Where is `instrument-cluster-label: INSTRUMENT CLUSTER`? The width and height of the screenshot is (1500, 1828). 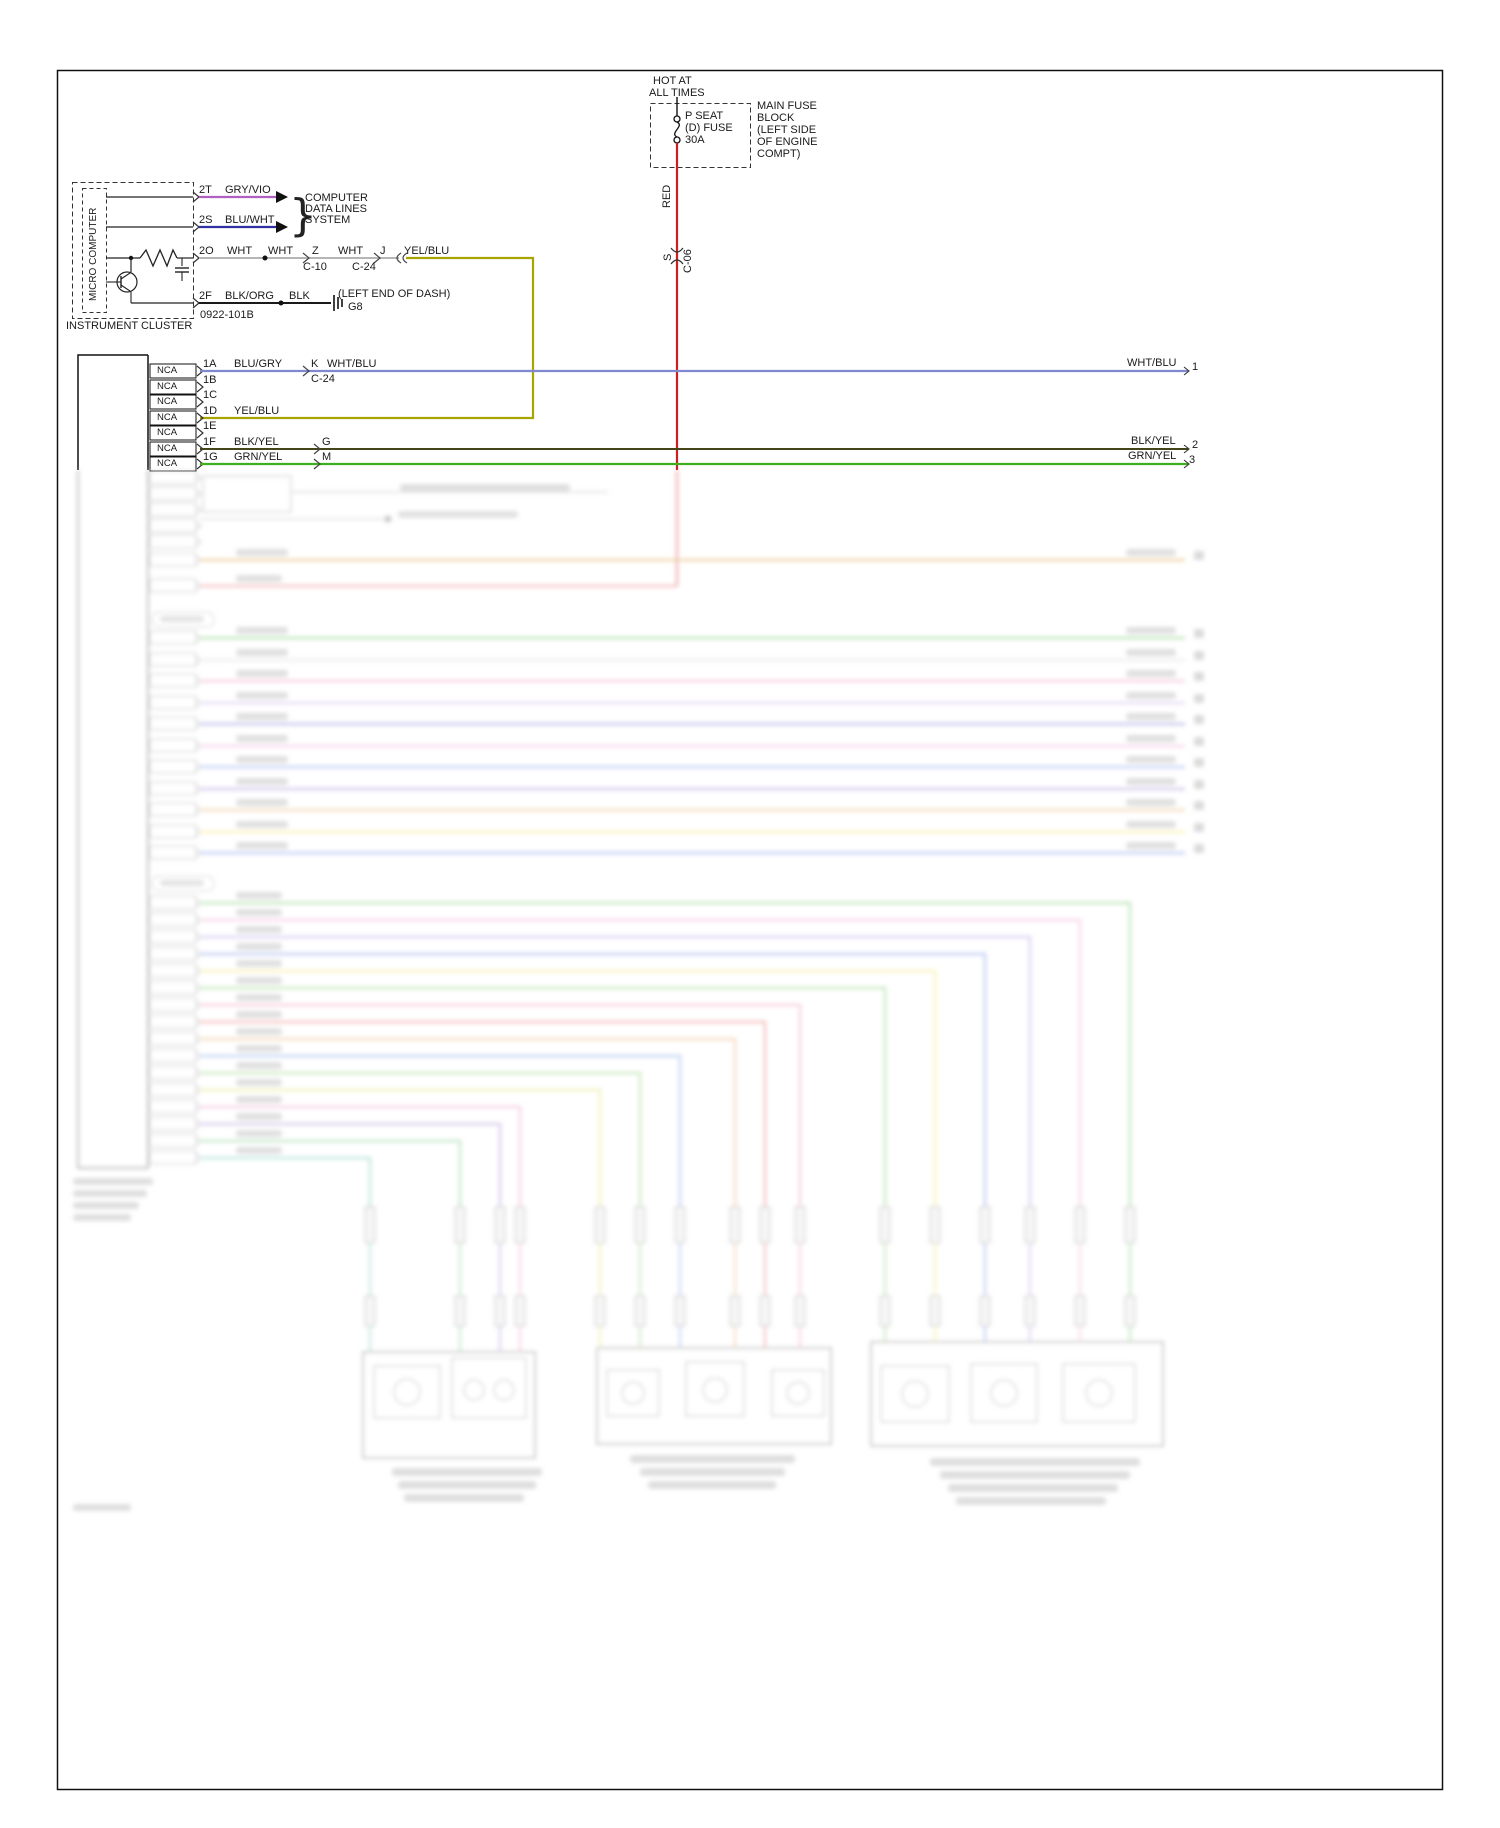 instrument-cluster-label: INSTRUMENT CLUSTER is located at coordinates (129, 326).